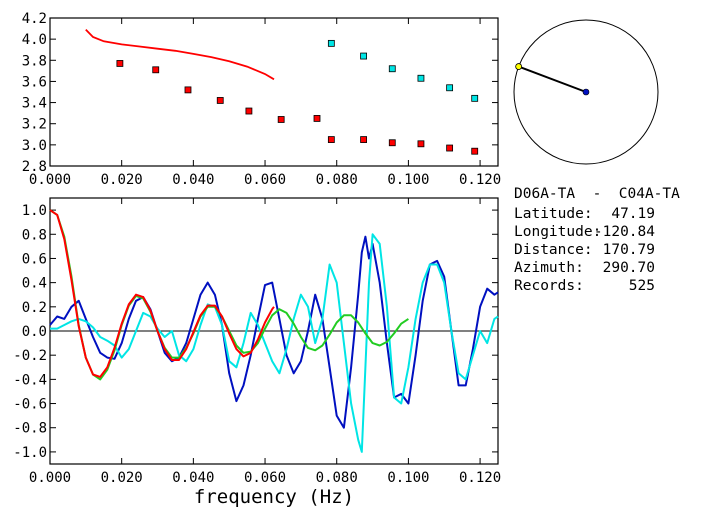  I want to click on latitude-value: 47.19, so click(633, 214).